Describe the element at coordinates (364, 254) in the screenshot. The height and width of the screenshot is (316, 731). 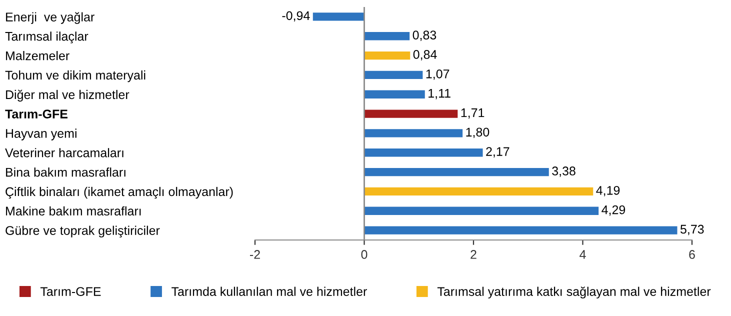
I see `x-tick-label: 0` at that location.